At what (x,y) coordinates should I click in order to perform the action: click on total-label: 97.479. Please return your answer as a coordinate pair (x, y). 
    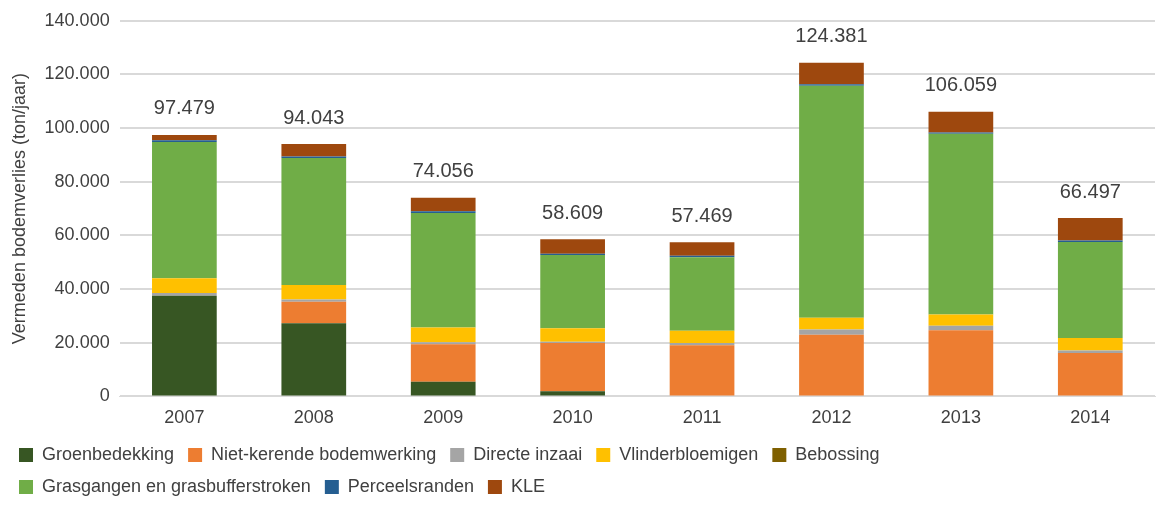
    Looking at the image, I should click on (184, 107).